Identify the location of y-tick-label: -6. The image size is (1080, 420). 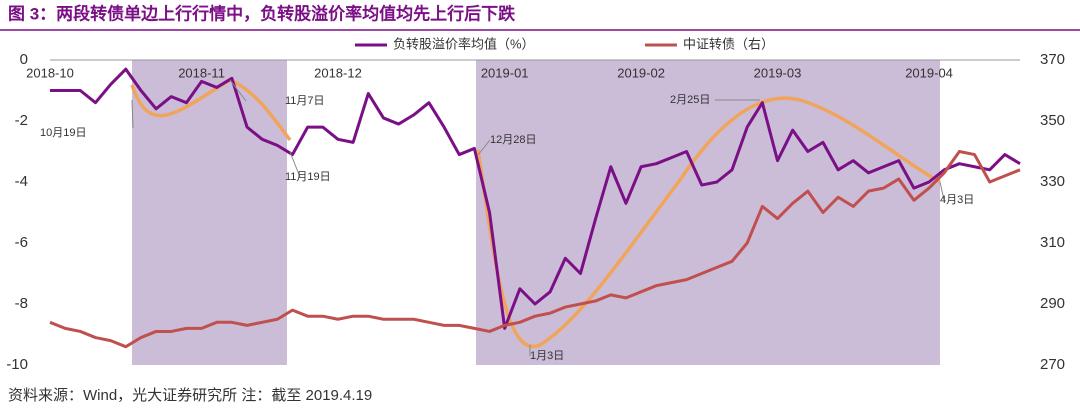
(21, 242).